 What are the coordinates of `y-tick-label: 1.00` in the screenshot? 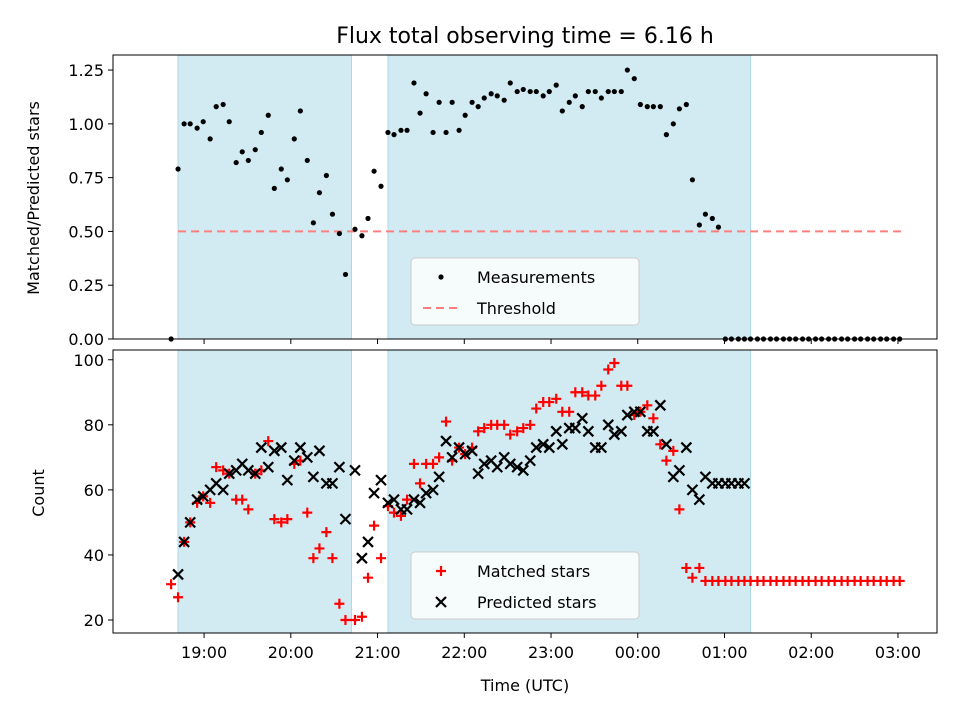 It's located at (86, 124).